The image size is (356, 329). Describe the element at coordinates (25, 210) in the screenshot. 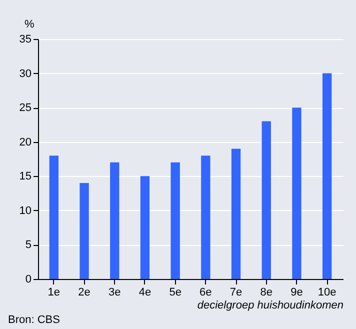

I see `y-tick-label: 10` at that location.